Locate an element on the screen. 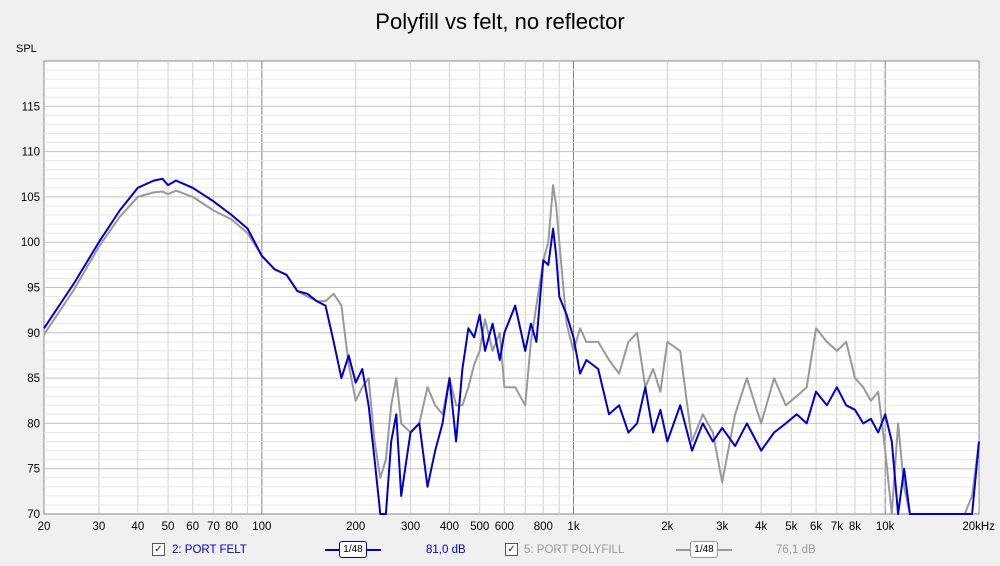  y-tick-label: 100 is located at coordinates (30, 243).